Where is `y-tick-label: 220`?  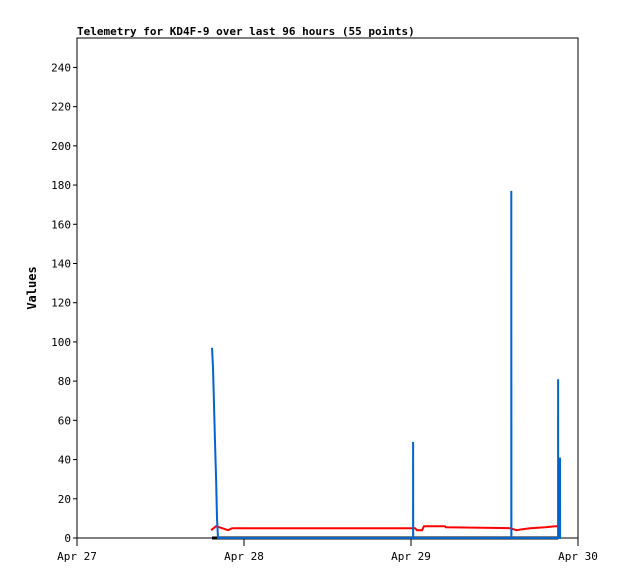 y-tick-label: 220 is located at coordinates (61, 107).